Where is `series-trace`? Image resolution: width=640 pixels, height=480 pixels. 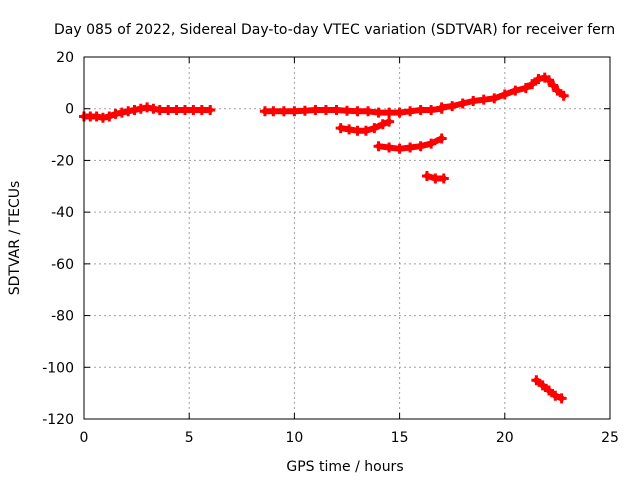 series-trace is located at coordinates (502, 92).